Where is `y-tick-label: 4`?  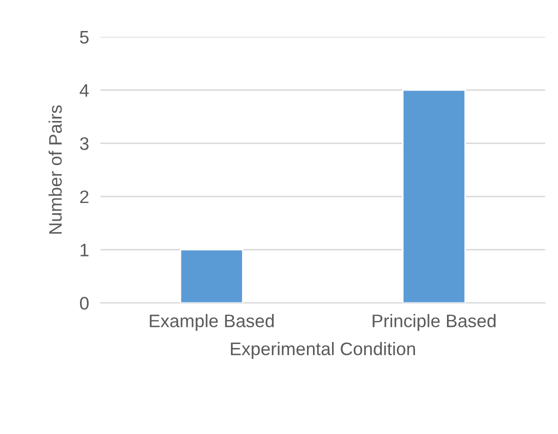
y-tick-label: 4 is located at coordinates (84, 90).